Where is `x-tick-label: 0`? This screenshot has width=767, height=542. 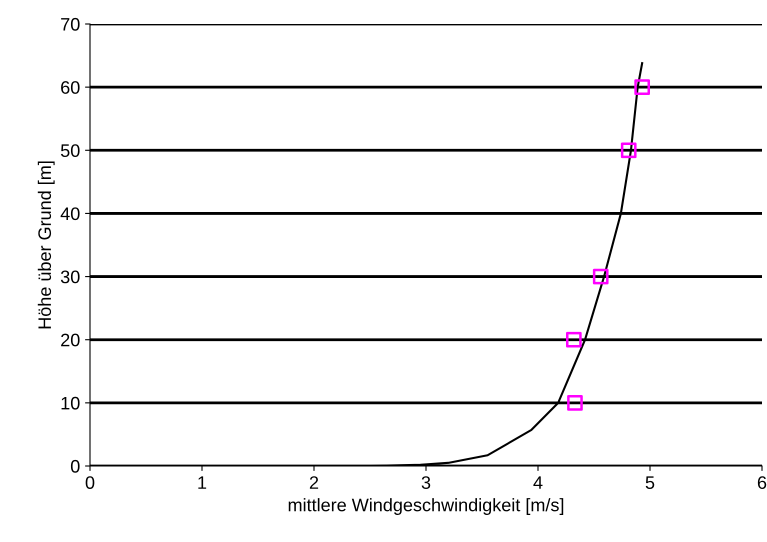
x-tick-label: 0 is located at coordinates (90, 482).